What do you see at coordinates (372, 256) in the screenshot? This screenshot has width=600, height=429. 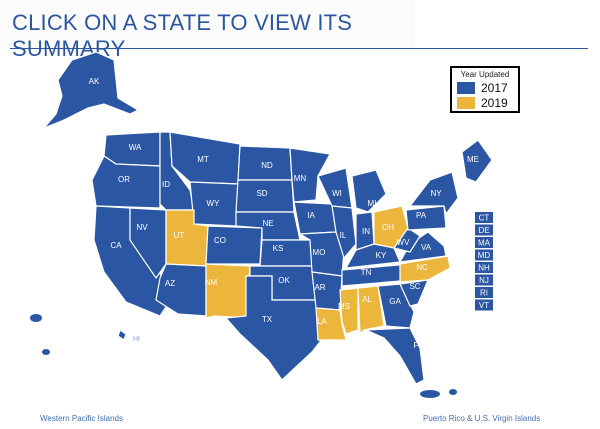 I see `state-ky` at bounding box center [372, 256].